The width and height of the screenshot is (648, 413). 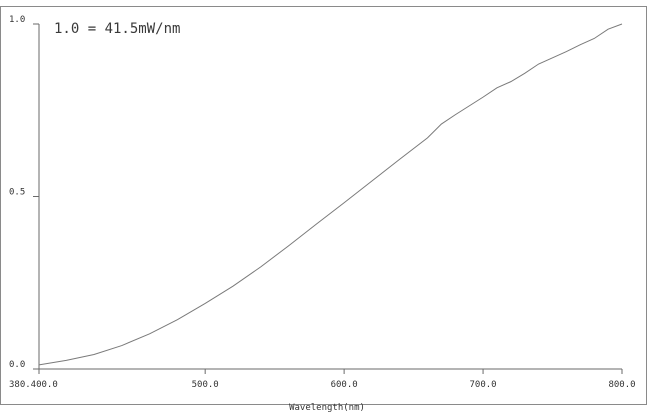 What do you see at coordinates (33, 385) in the screenshot?
I see `x-tick-label: 380.400.0` at bounding box center [33, 385].